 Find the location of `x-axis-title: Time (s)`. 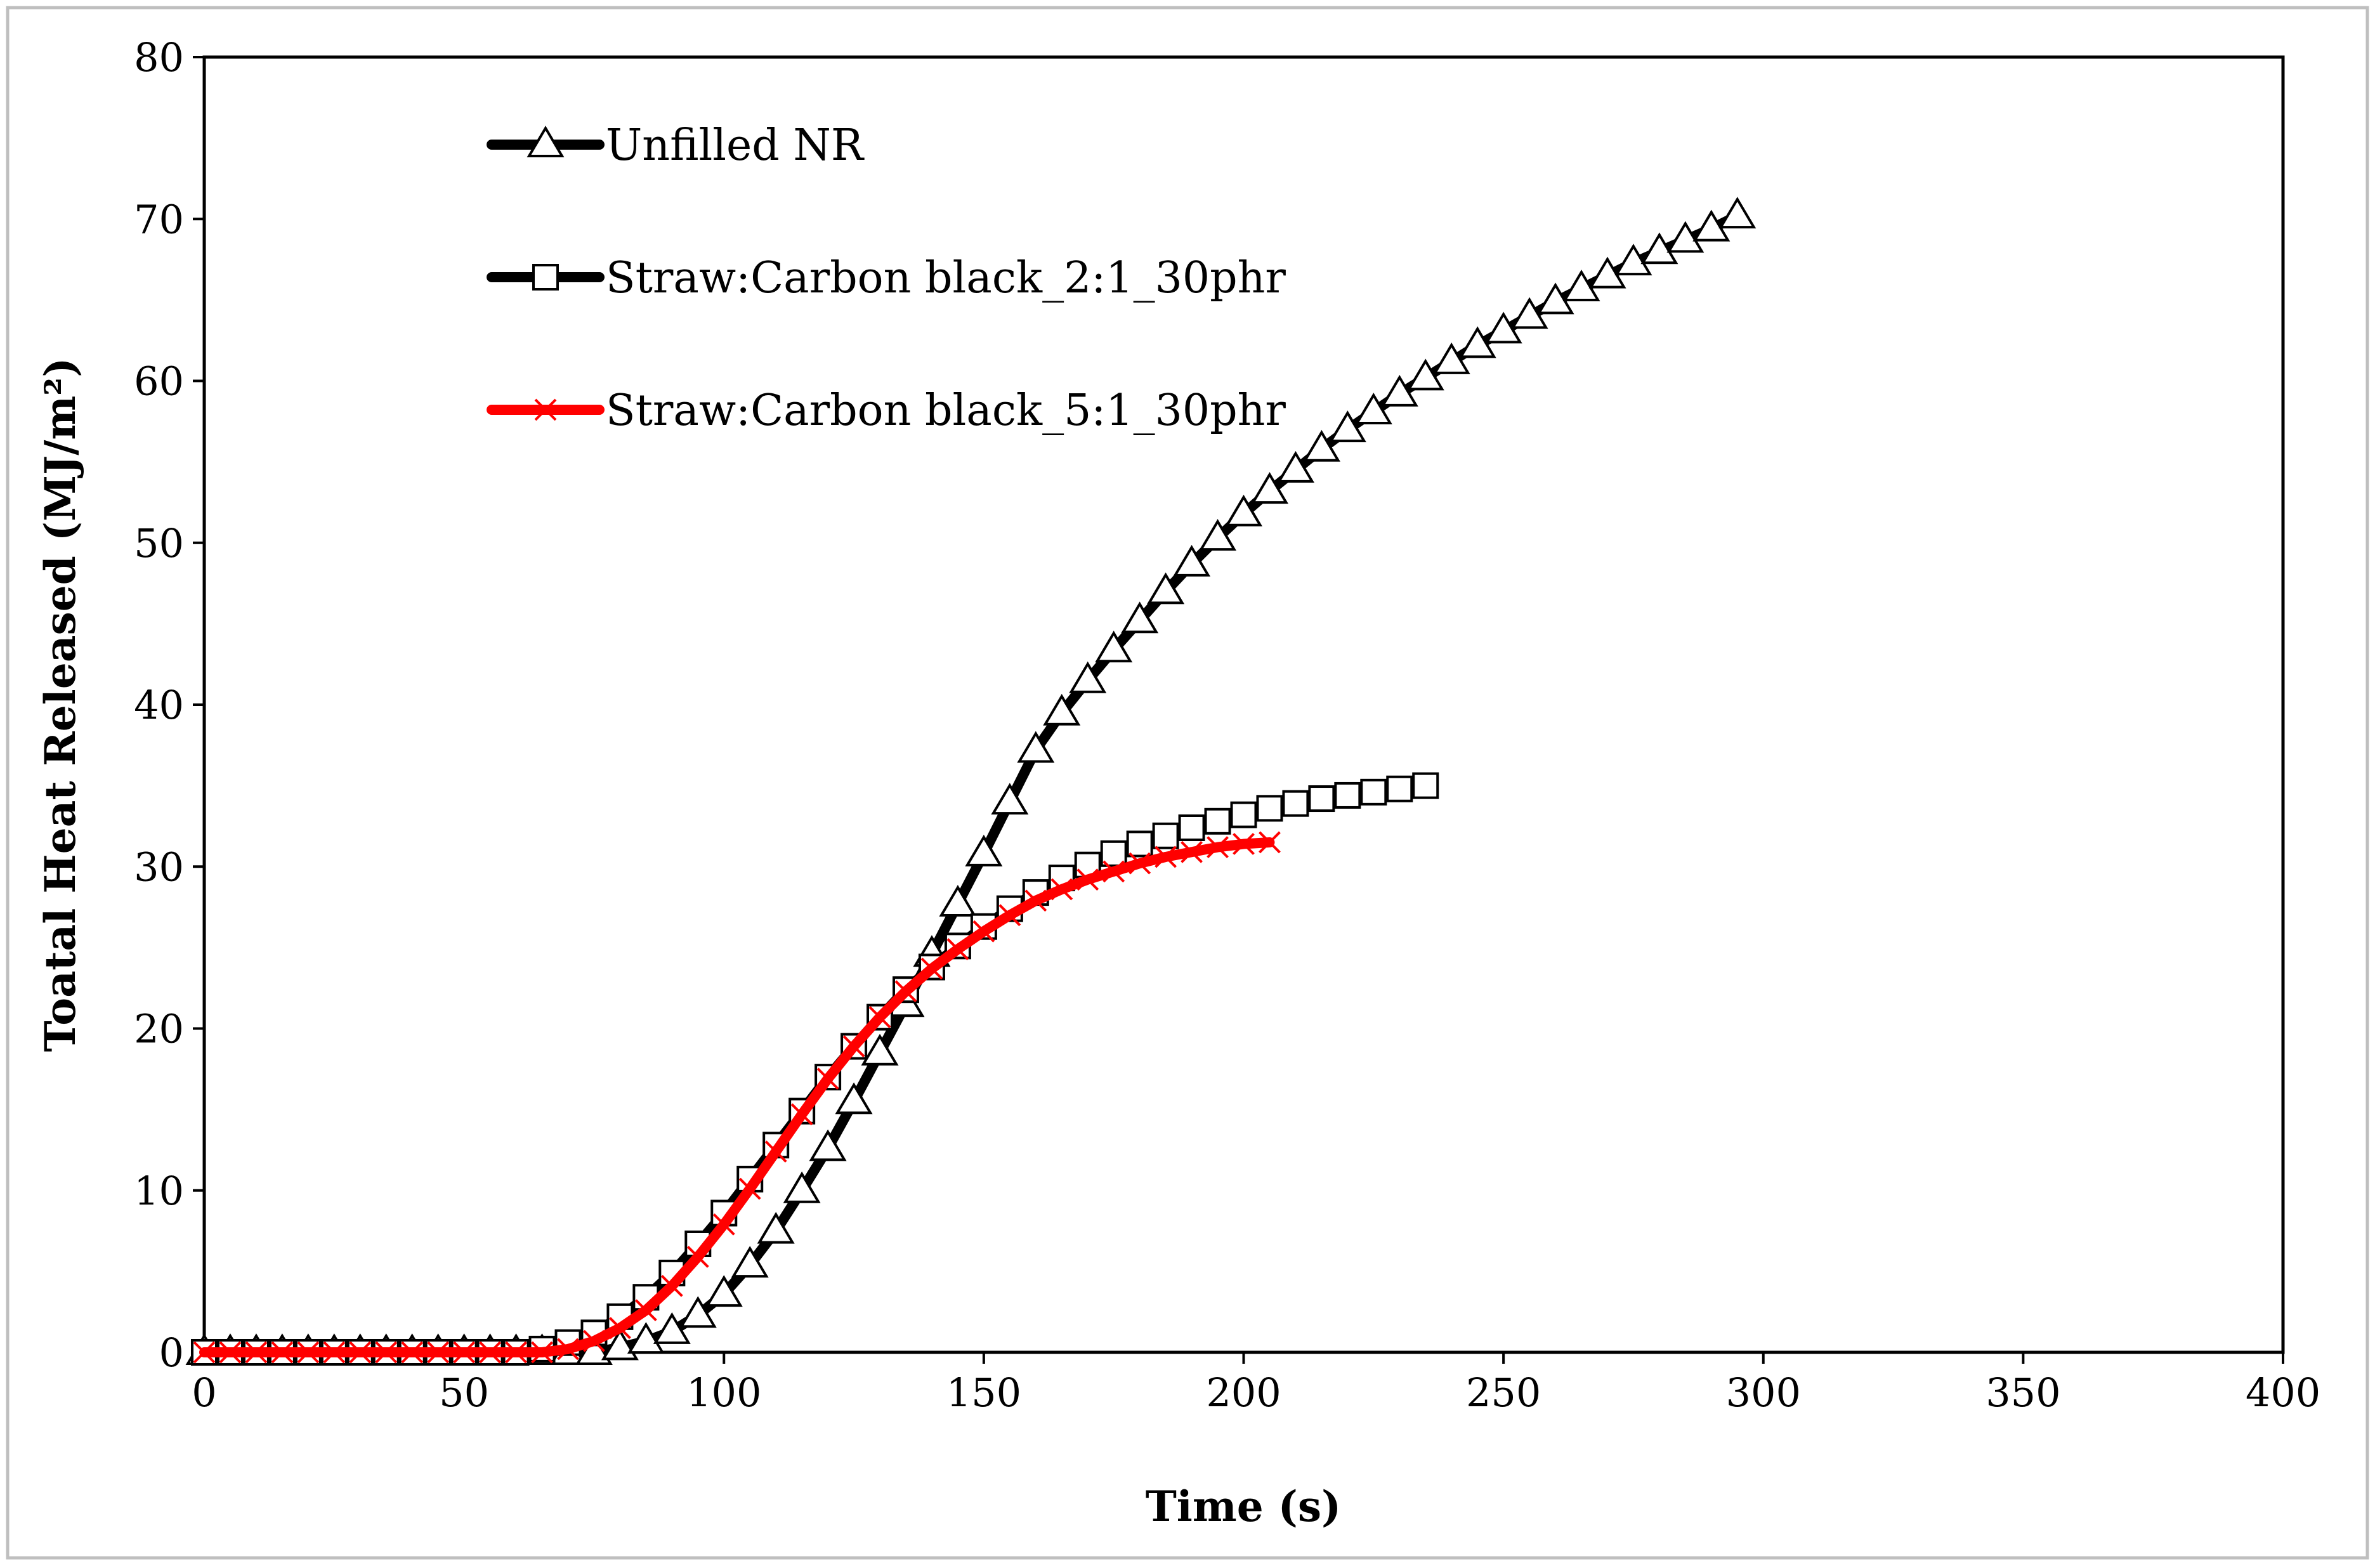

x-axis-title: Time (s) is located at coordinates (1244, 1506).